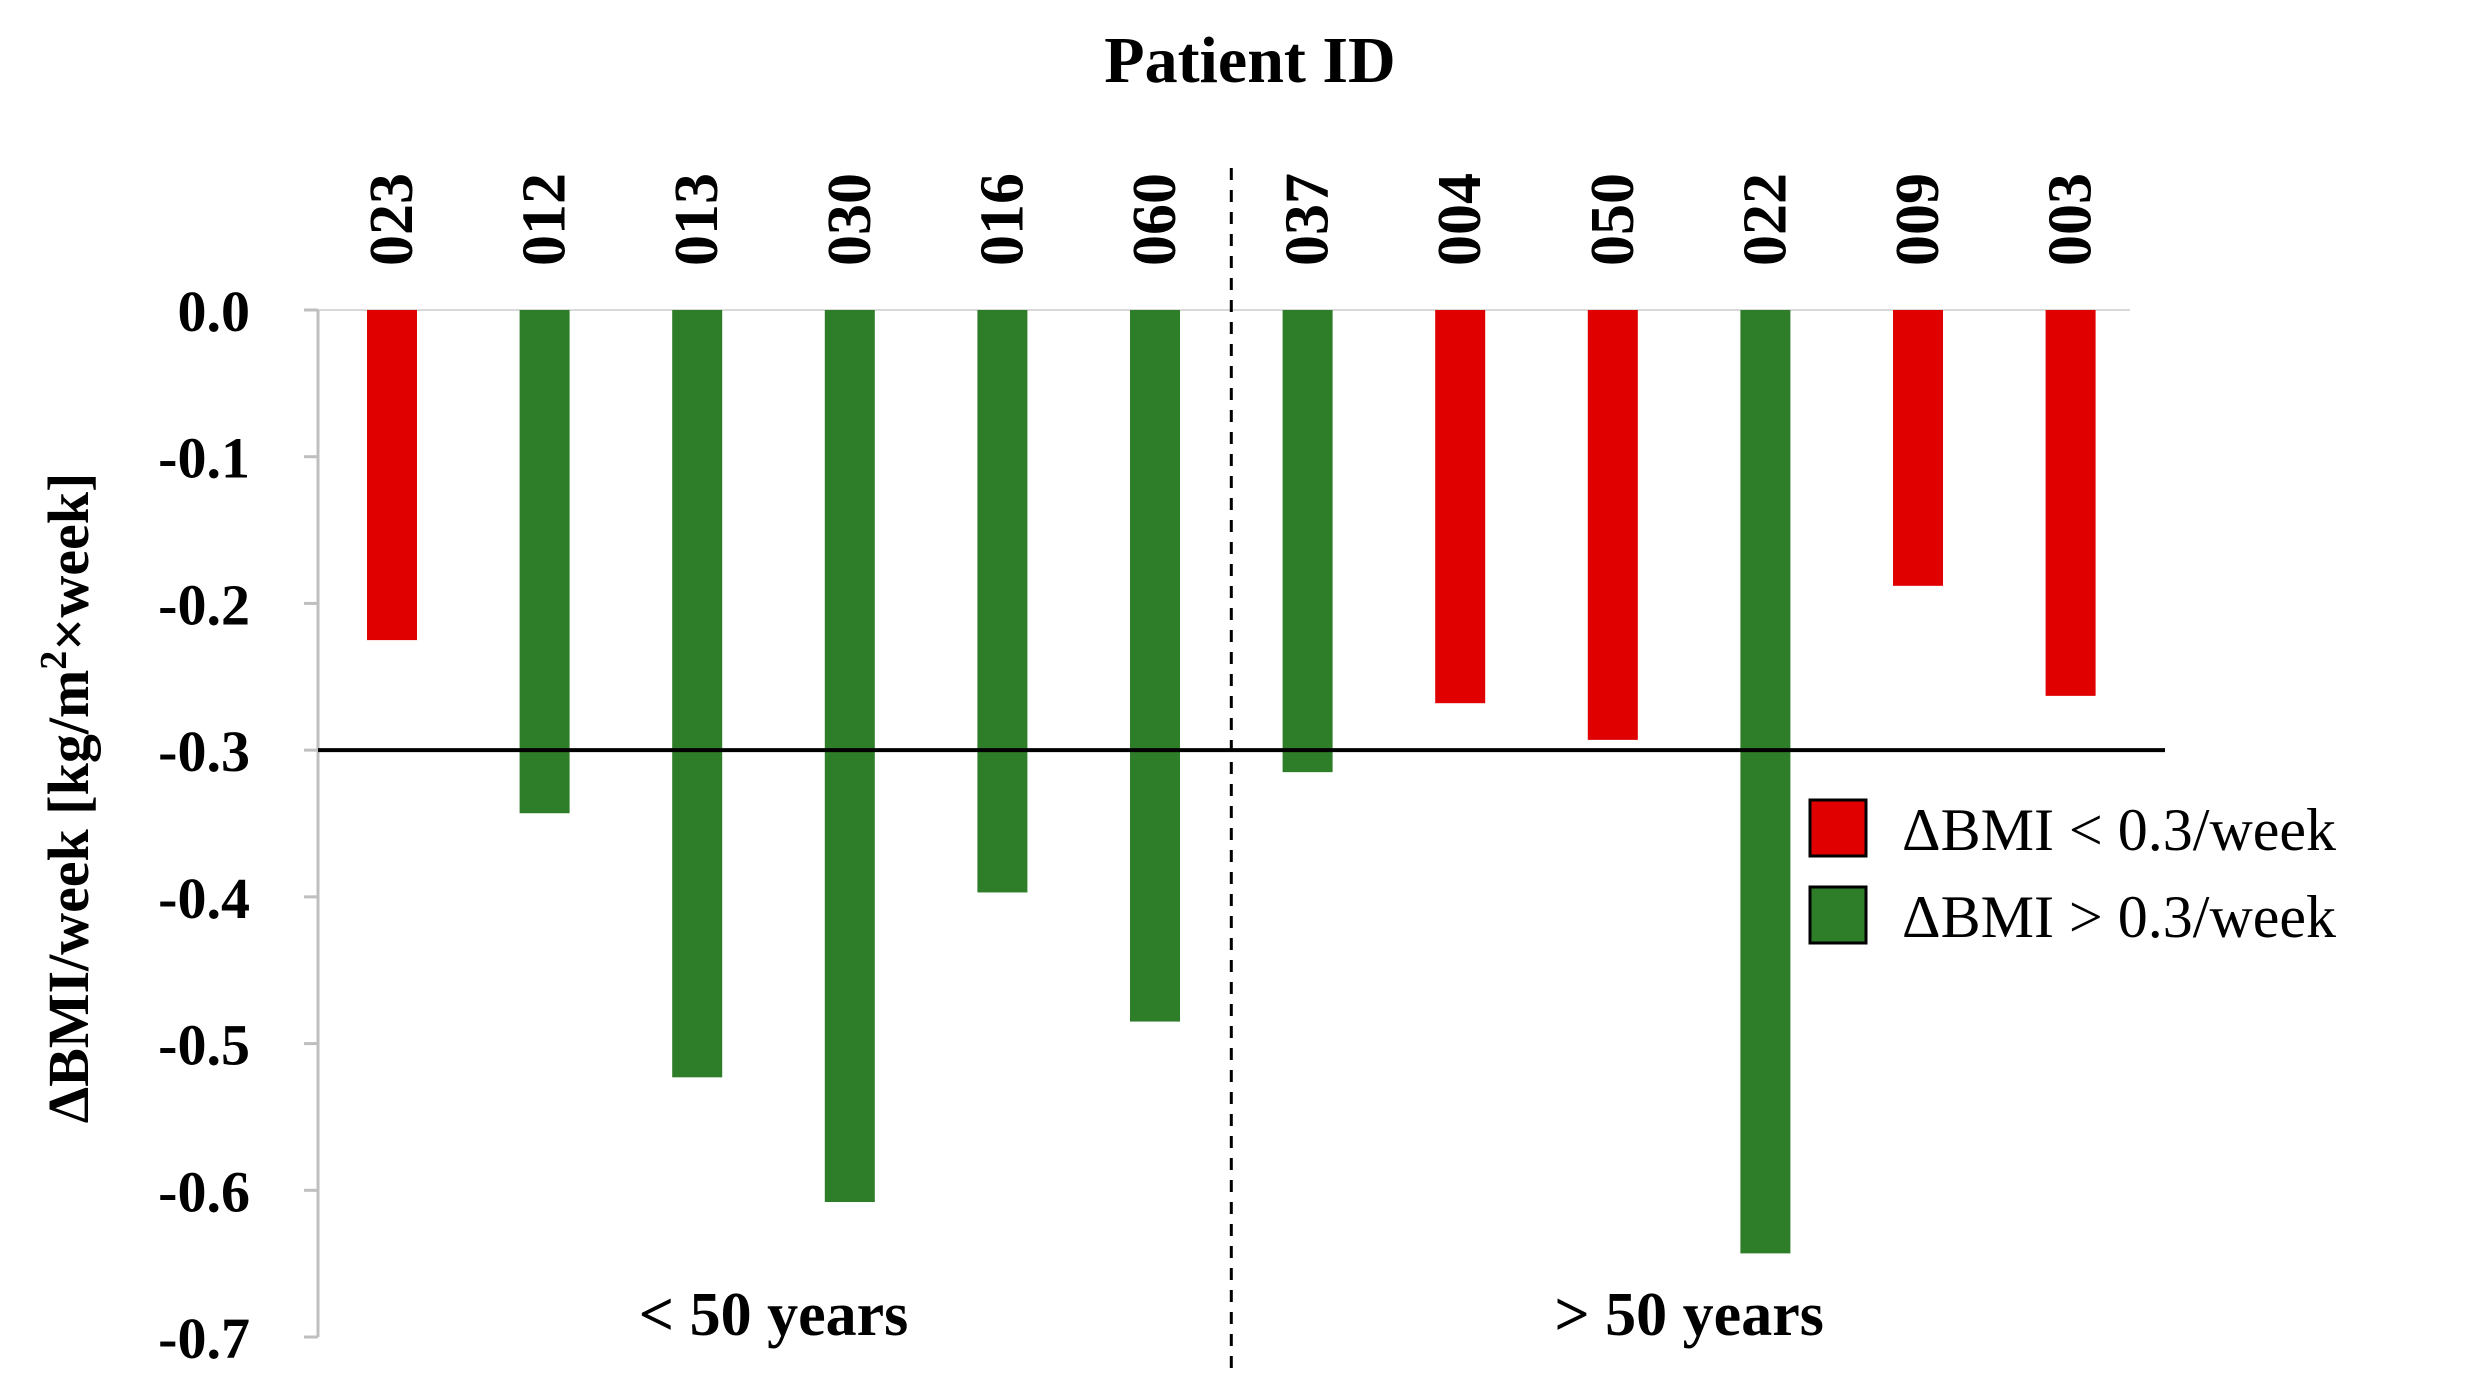  I want to click on group-labels: < 50 years > 50 years, so click(1231, 1315).